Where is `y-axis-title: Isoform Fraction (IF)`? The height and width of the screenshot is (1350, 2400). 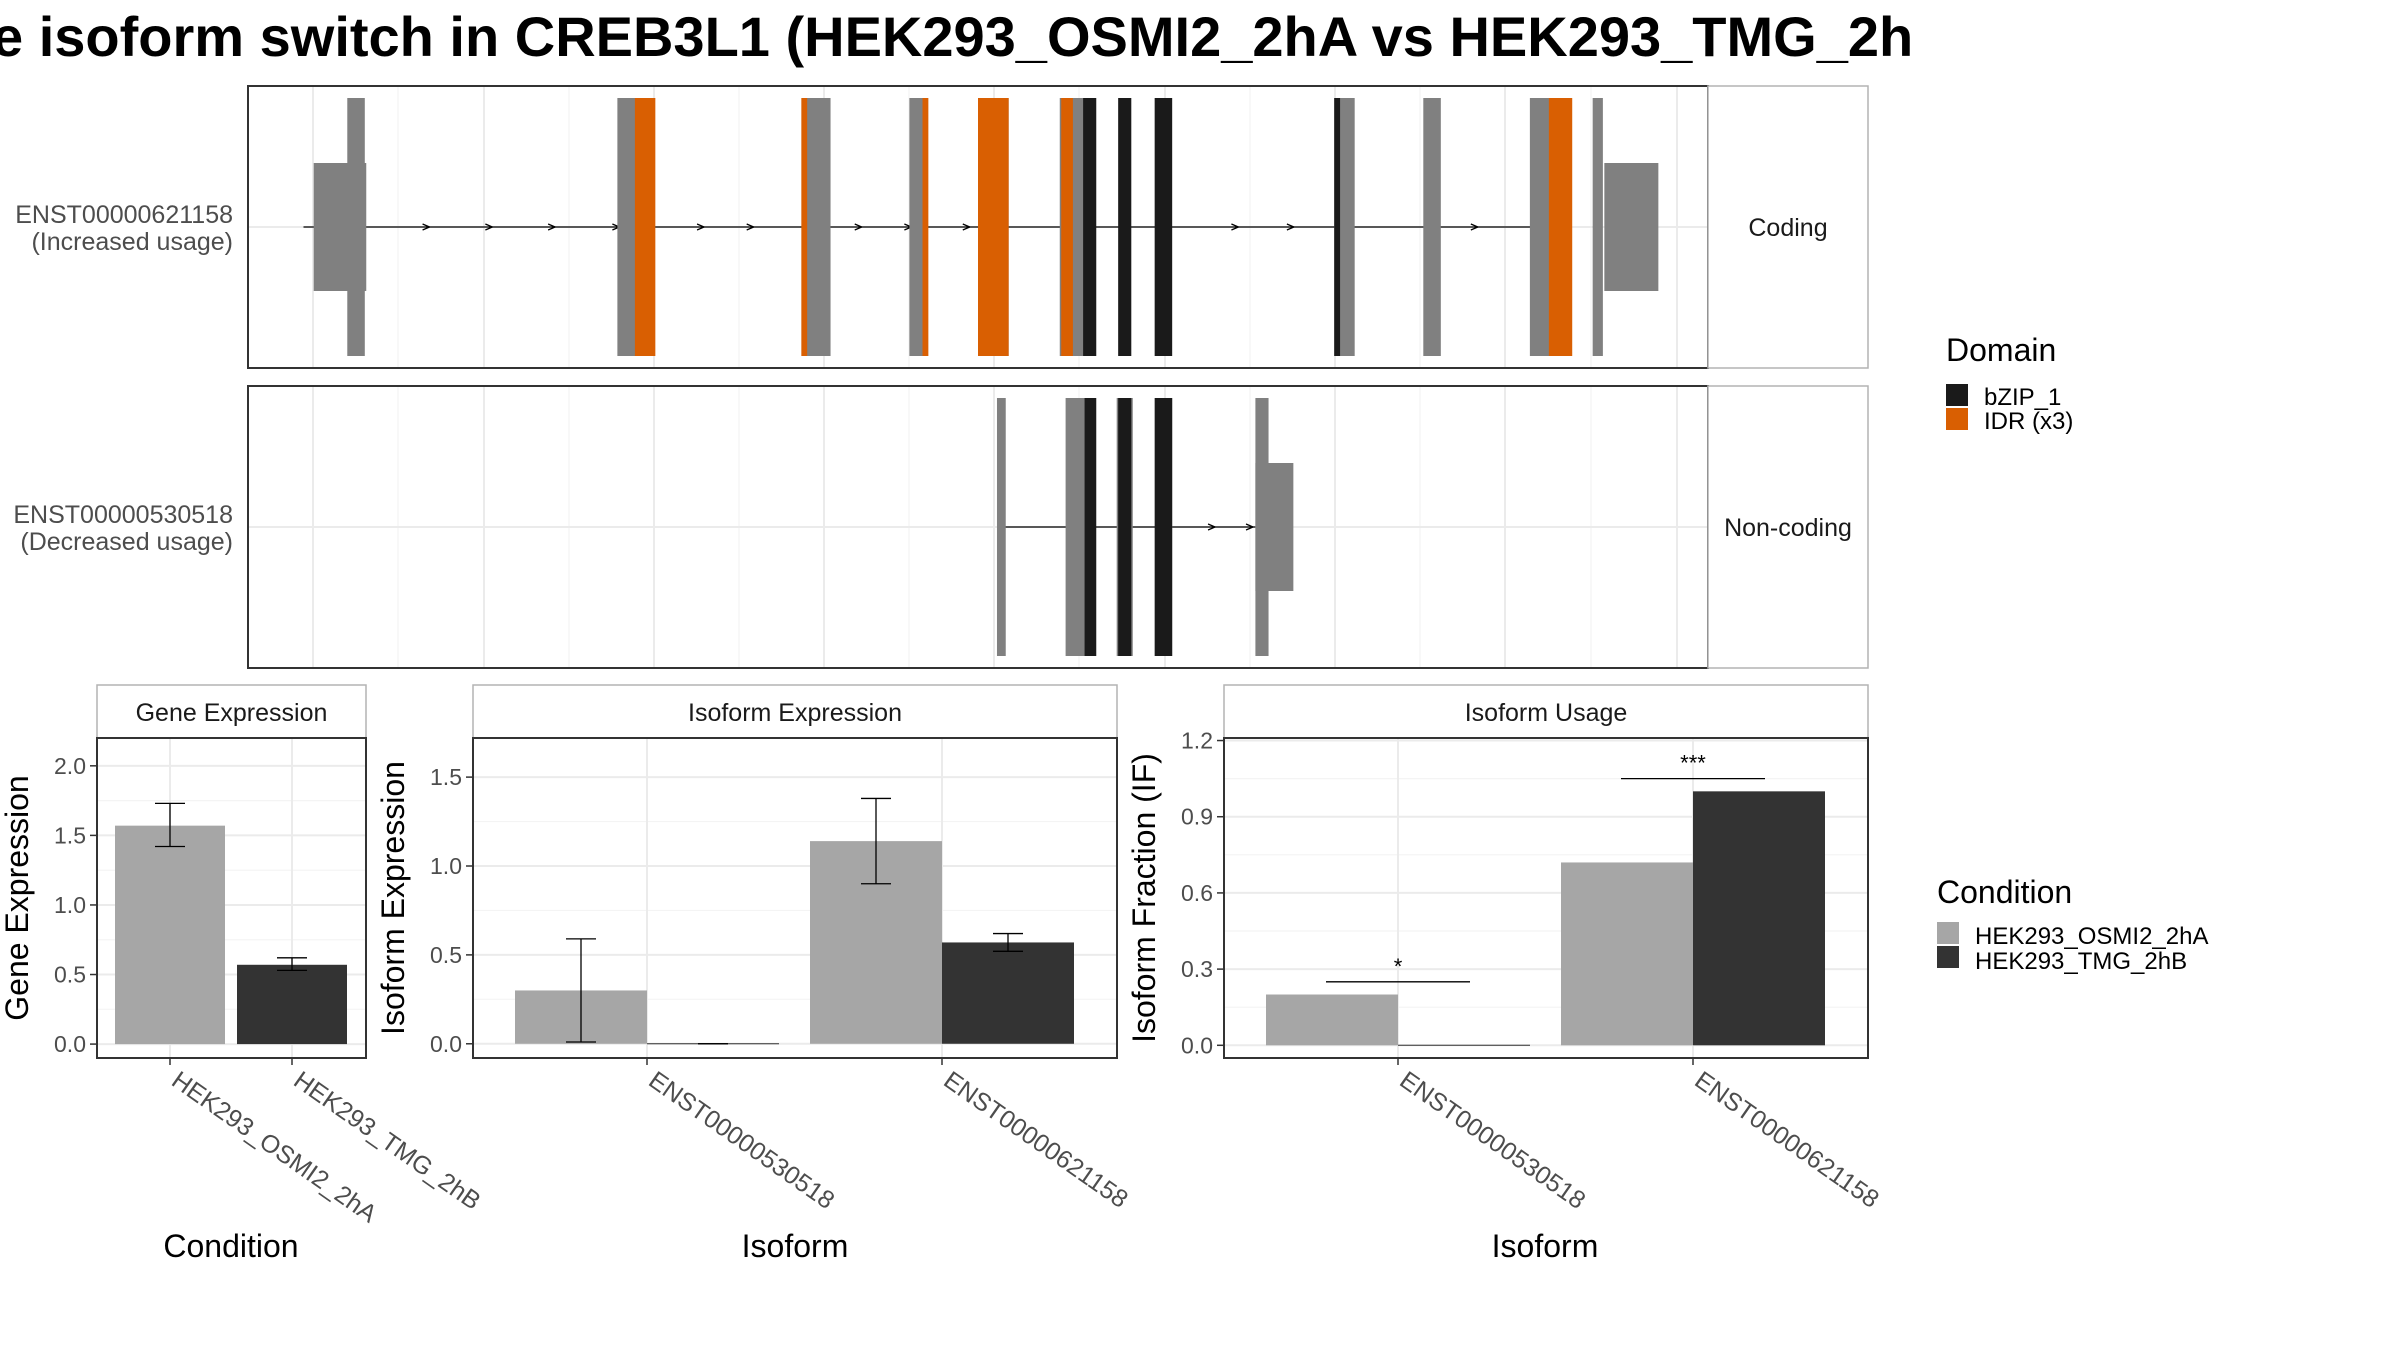
y-axis-title: Isoform Fraction (IF) is located at coordinates (1144, 898).